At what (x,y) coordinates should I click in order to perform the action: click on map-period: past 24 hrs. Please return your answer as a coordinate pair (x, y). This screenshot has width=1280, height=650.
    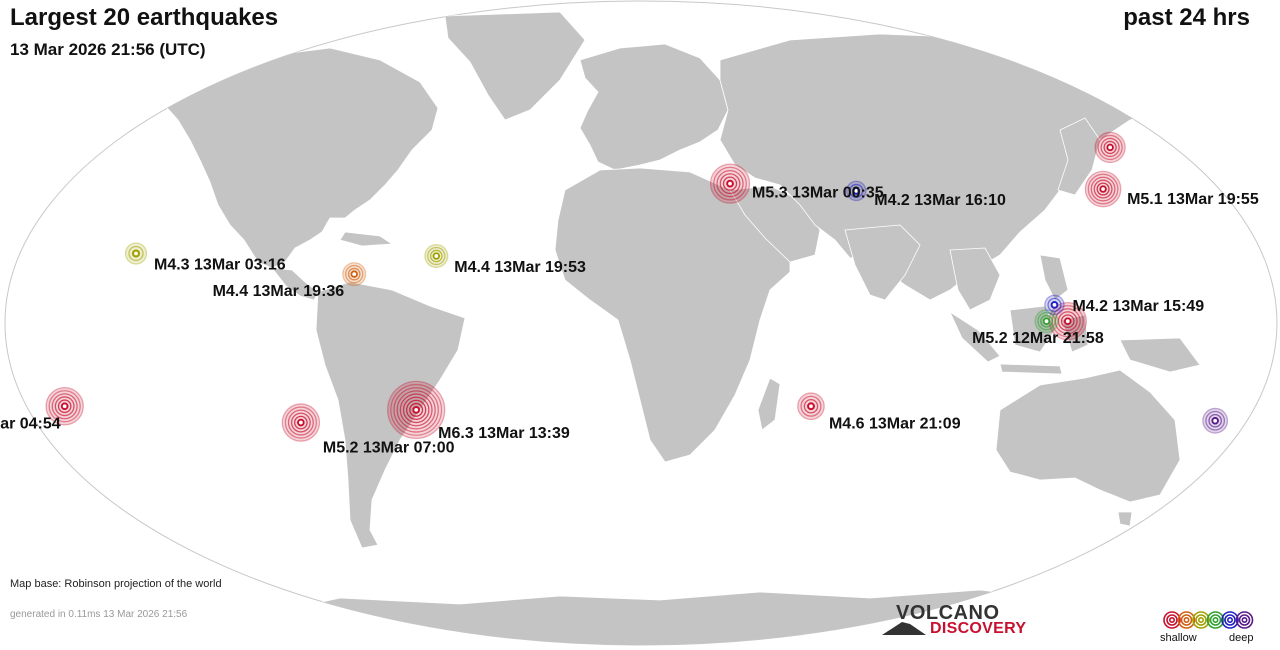
    Looking at the image, I should click on (1186, 17).